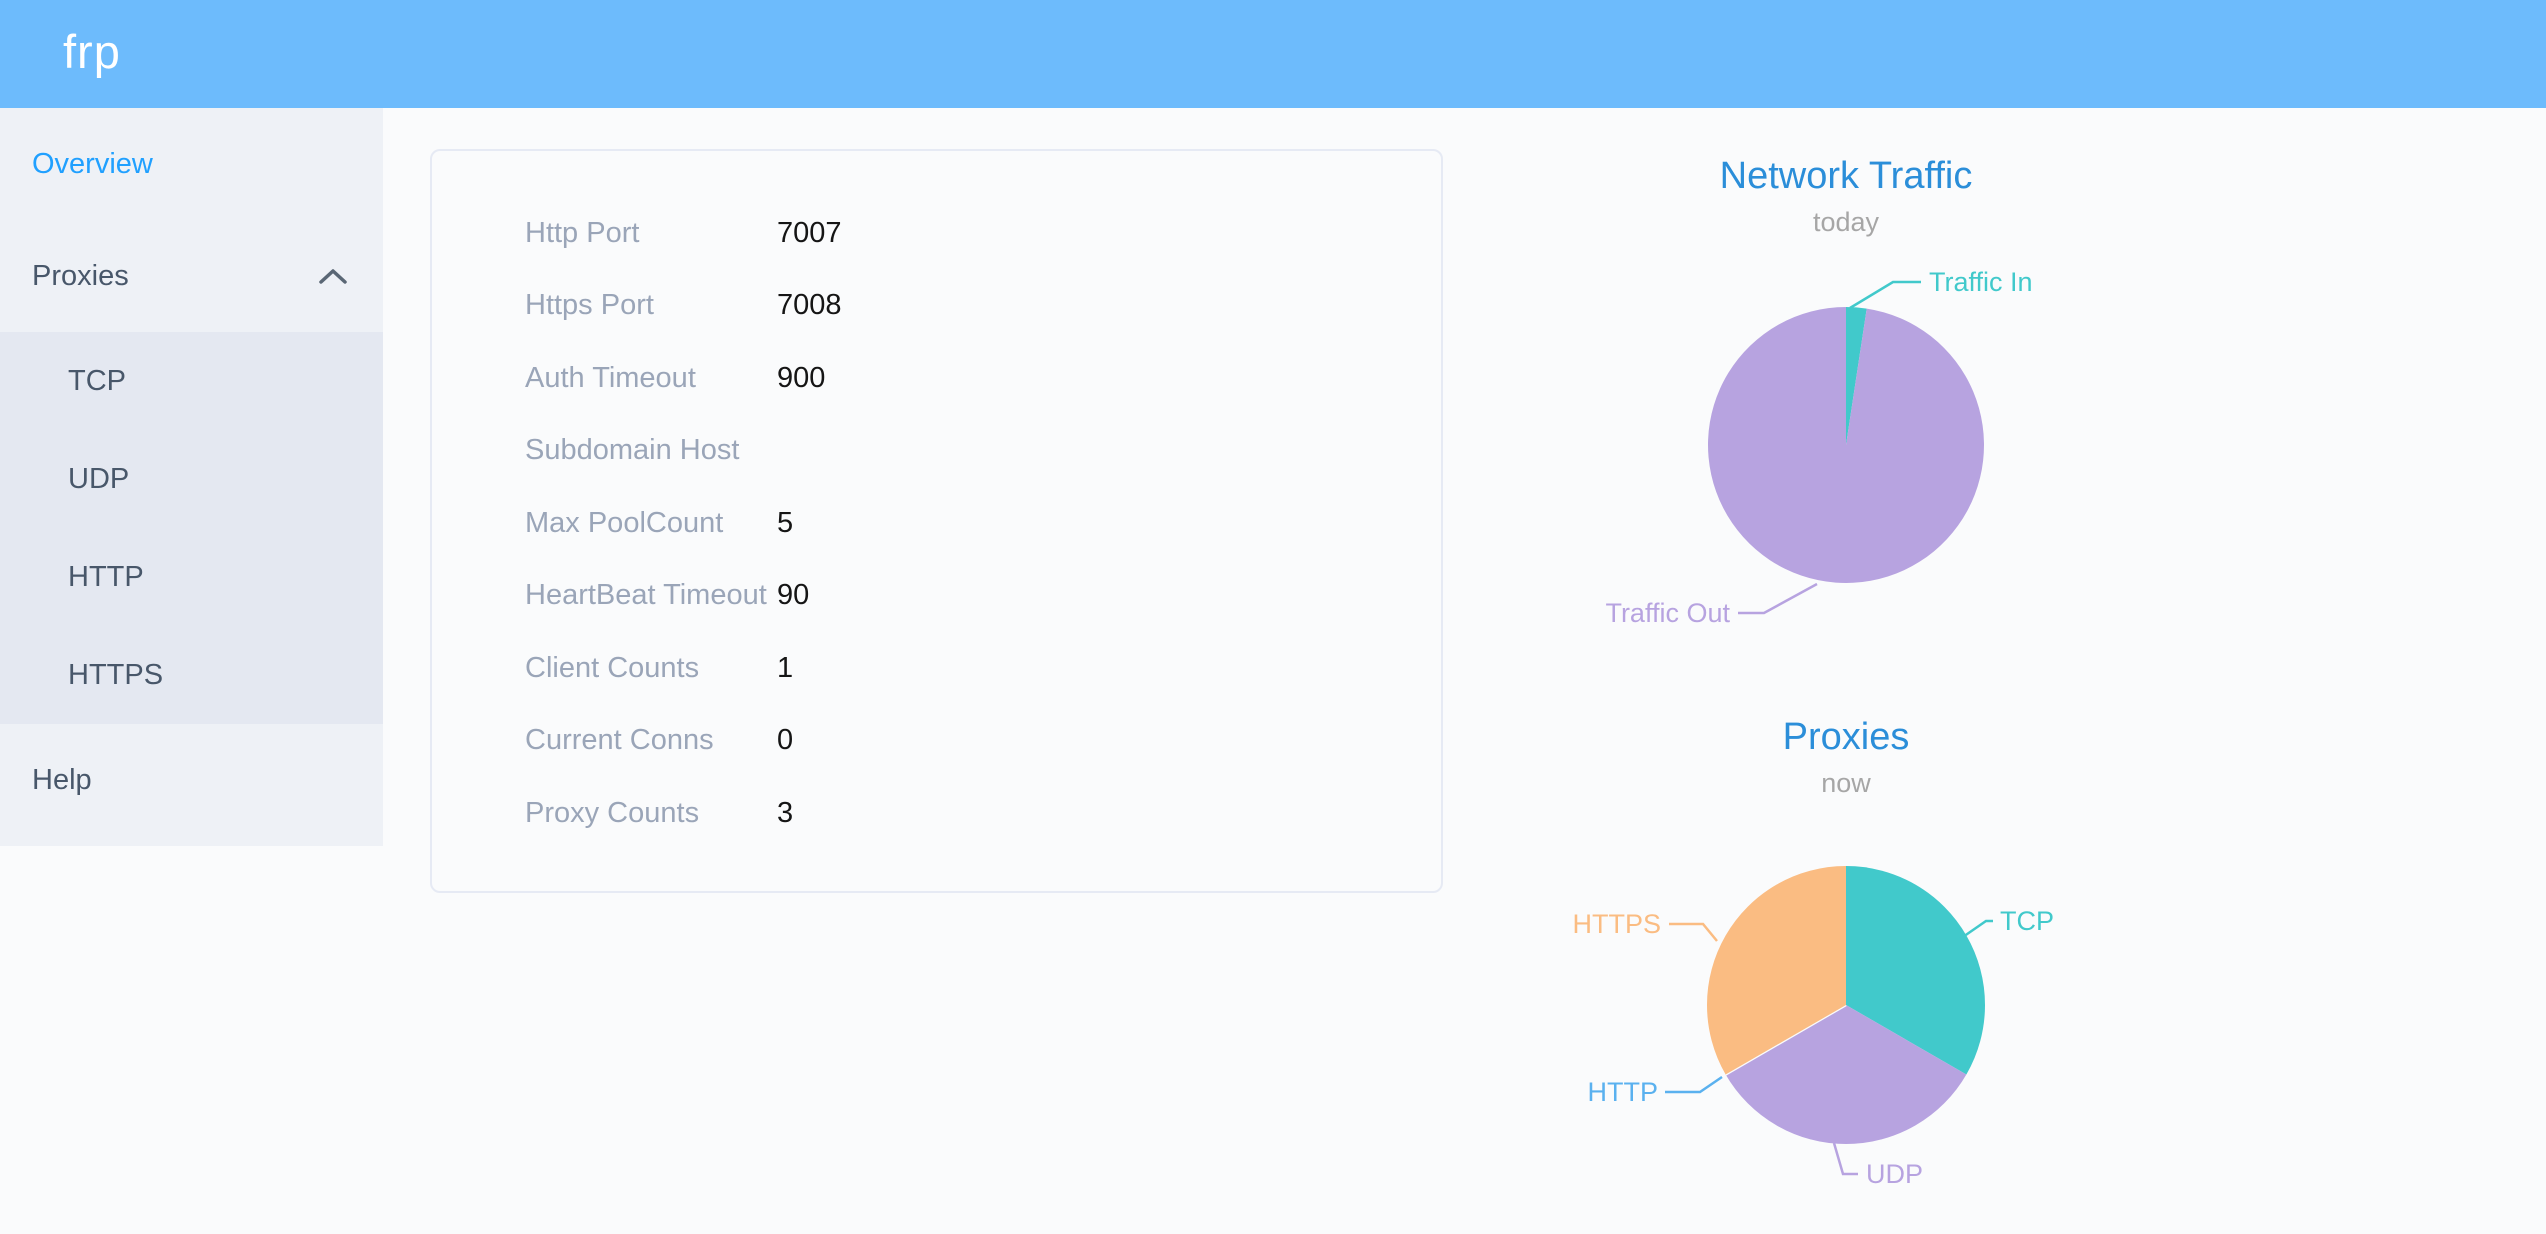 This screenshot has width=2546, height=1234. I want to click on info-row: Http Port 7007, so click(936, 233).